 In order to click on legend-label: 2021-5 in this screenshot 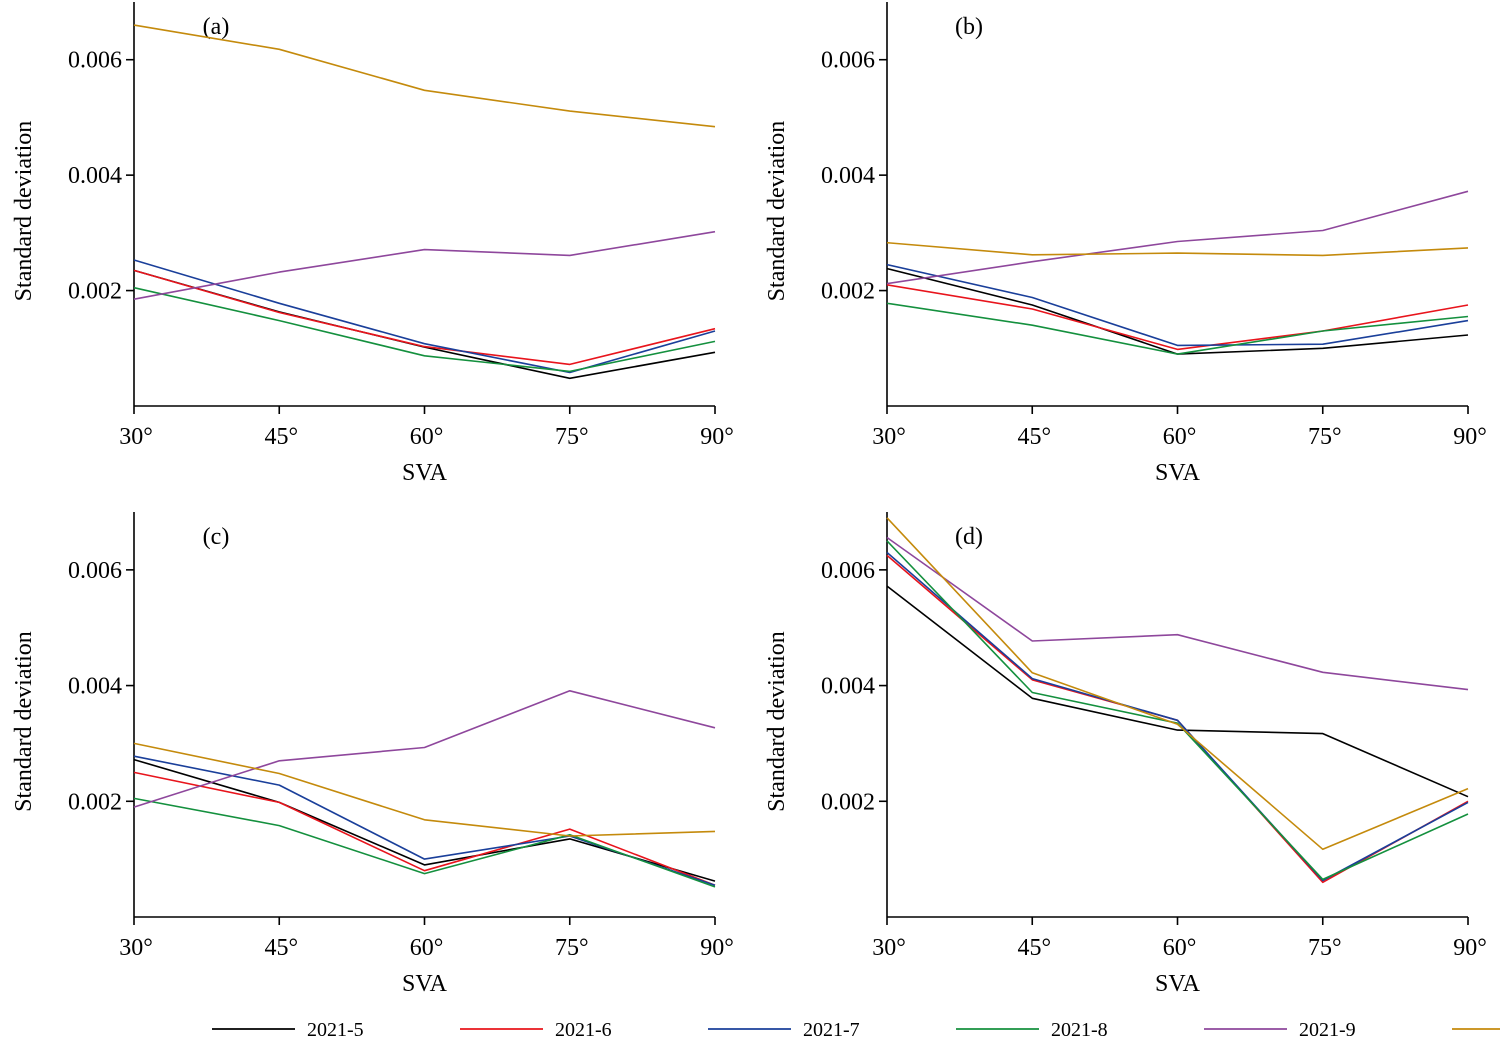, I will do `click(335, 1030)`.